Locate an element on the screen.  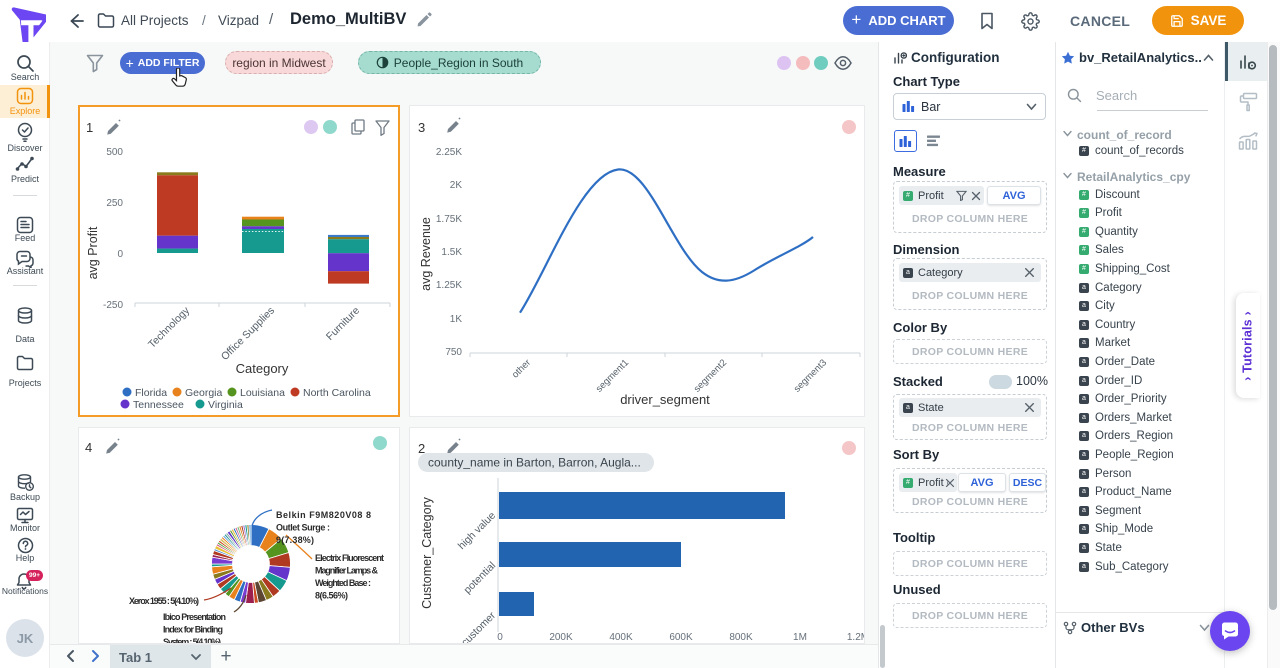
svg-text: Customer_Category is located at coordinates (427, 552).